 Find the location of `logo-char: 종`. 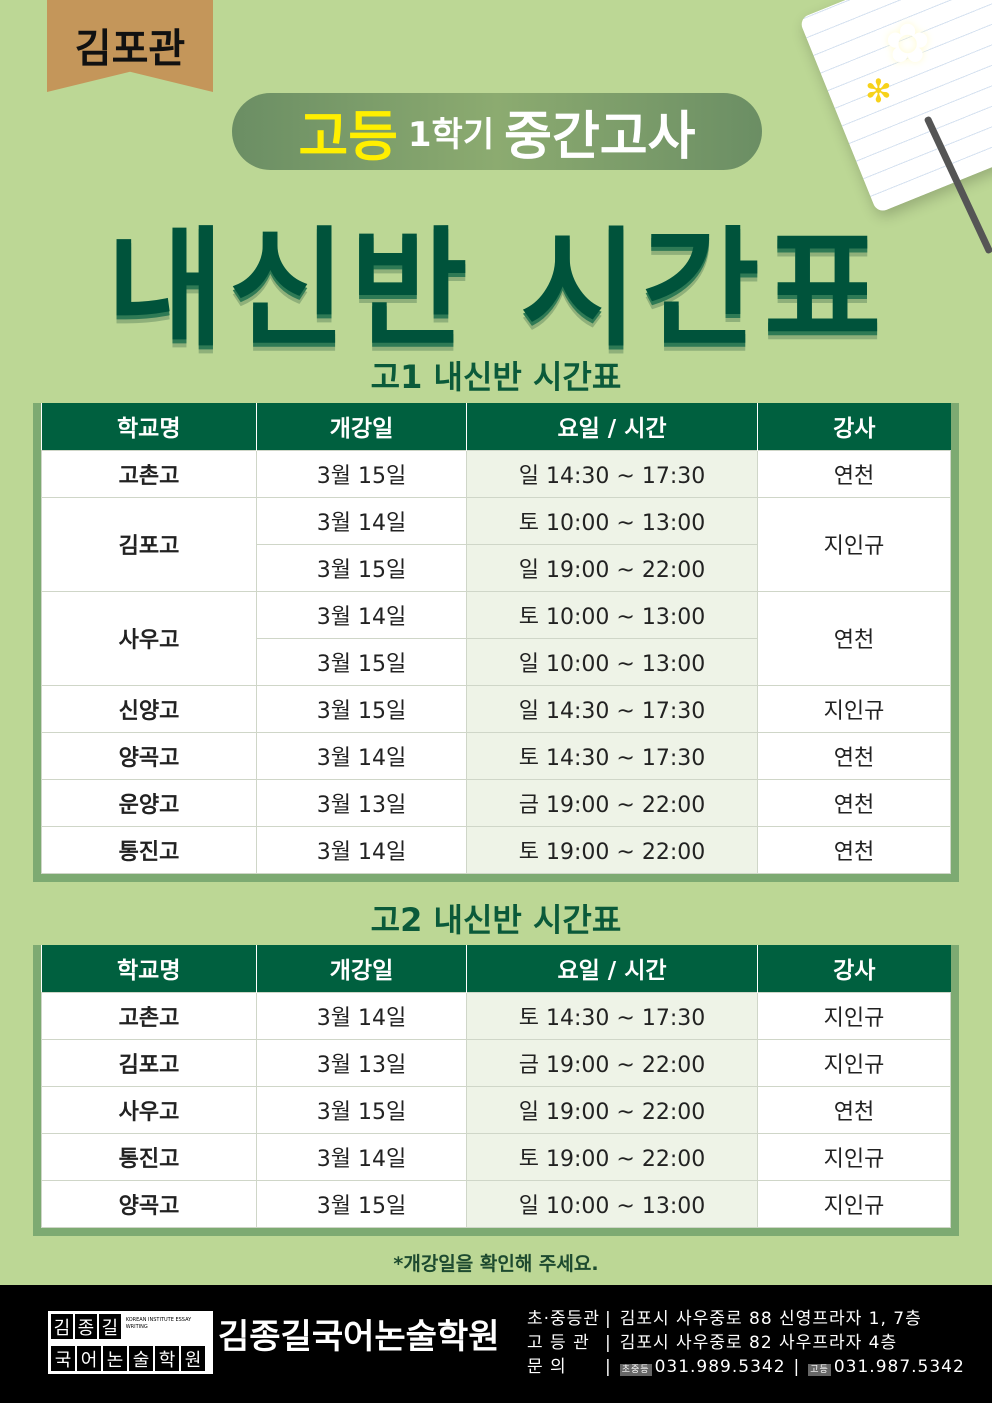

logo-char: 종 is located at coordinates (85, 1326).